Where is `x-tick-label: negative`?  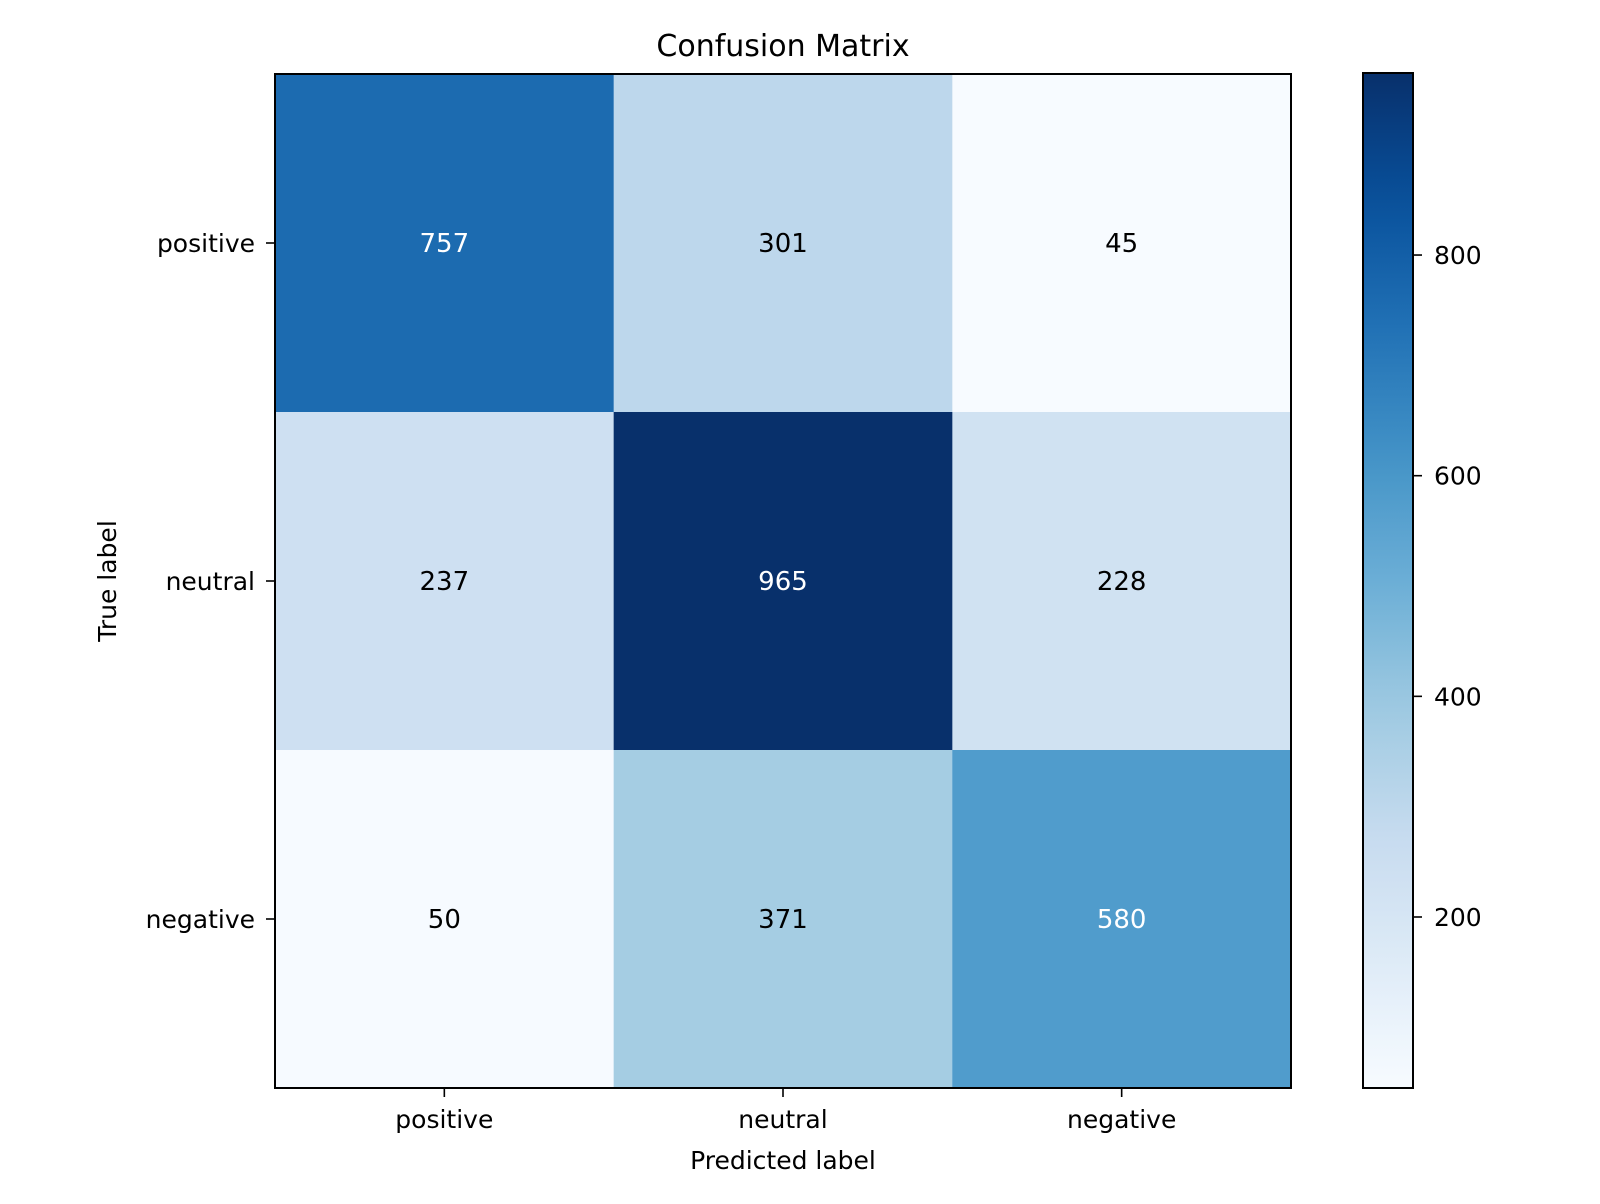 x-tick-label: negative is located at coordinates (1121, 1119).